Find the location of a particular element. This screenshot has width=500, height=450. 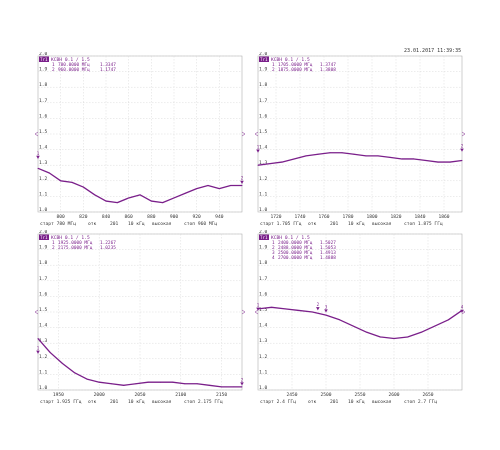

marker-readout-value: 1.1747 is located at coordinates (108, 70).